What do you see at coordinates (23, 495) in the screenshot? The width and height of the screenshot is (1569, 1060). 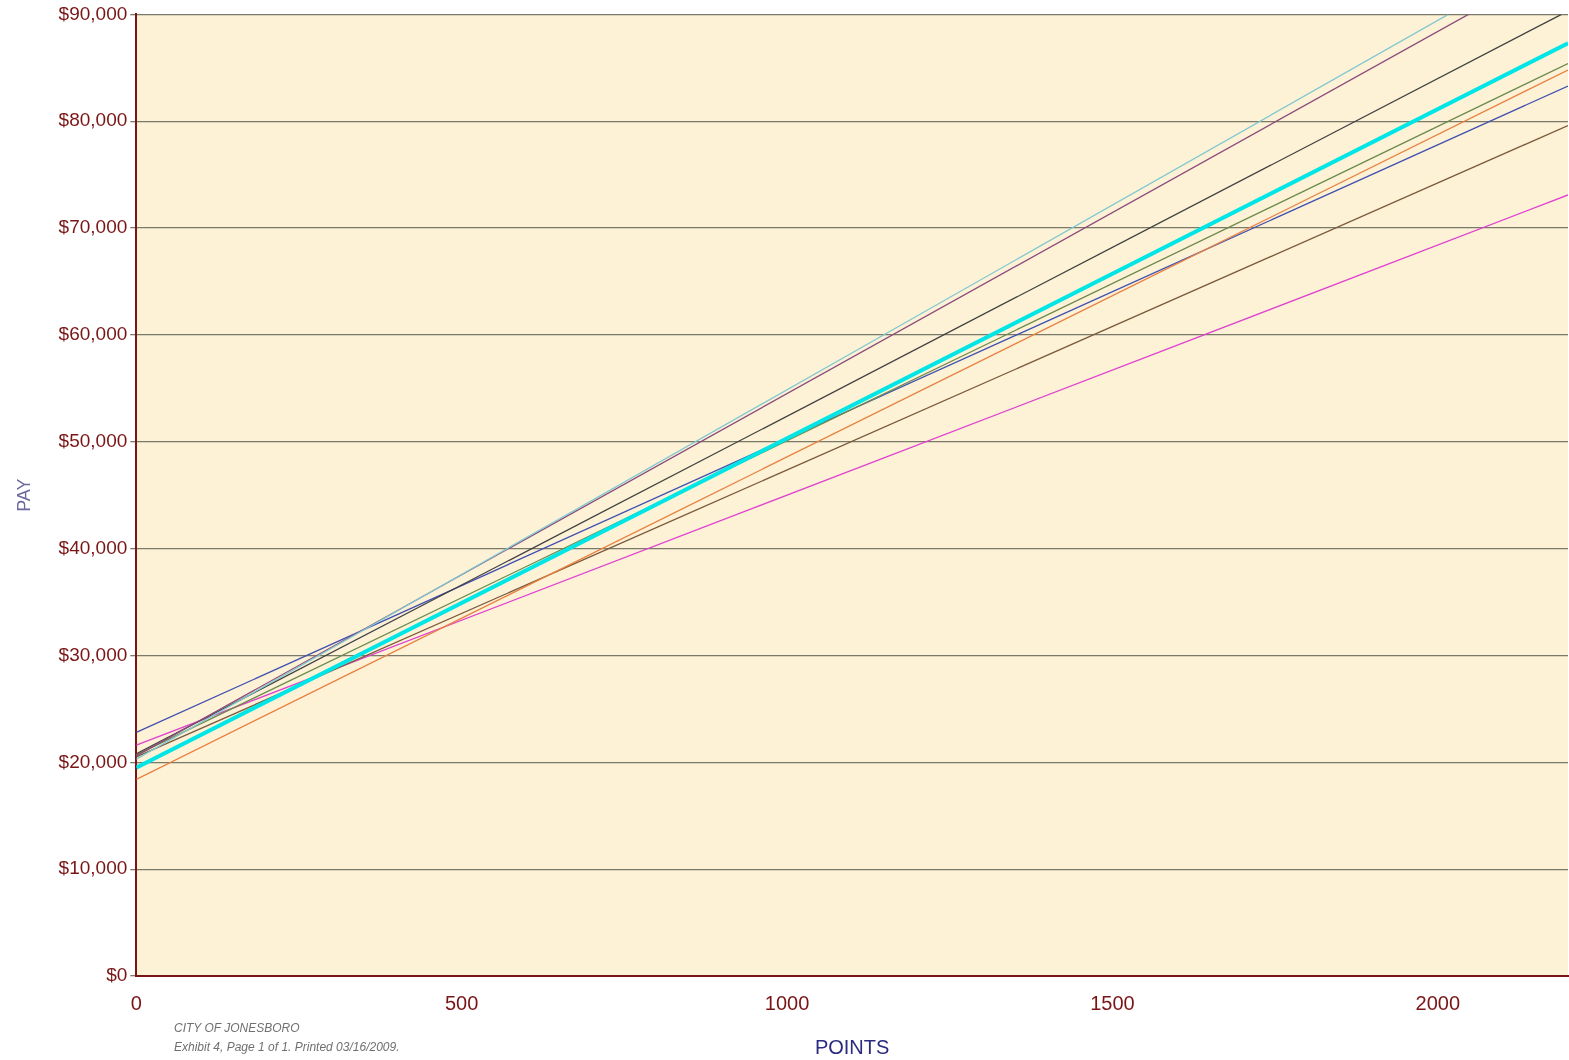 I see `y-axis-title: PAY` at bounding box center [23, 495].